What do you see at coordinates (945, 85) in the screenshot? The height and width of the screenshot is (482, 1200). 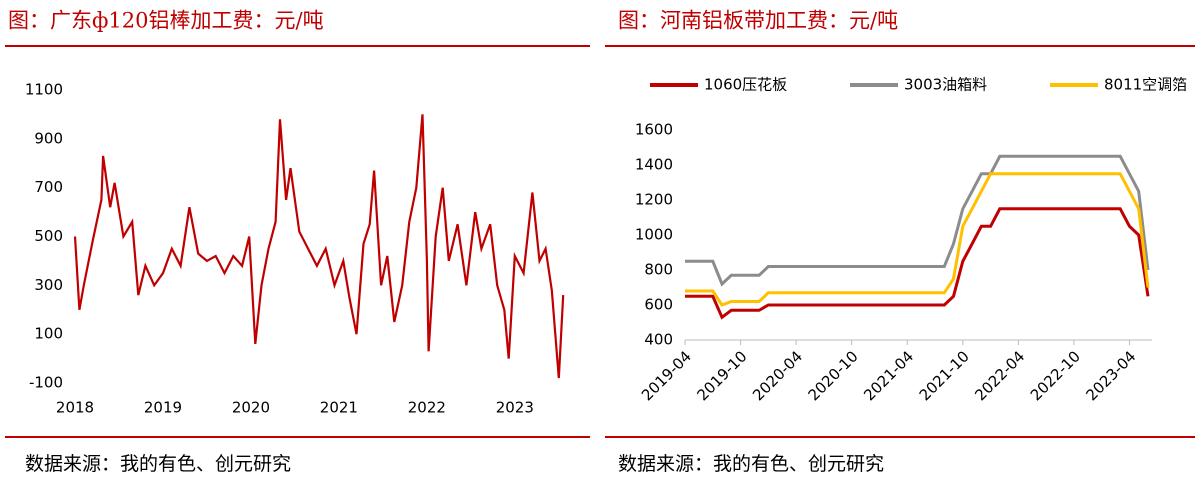 I see `legend-label: 3003油箱料` at bounding box center [945, 85].